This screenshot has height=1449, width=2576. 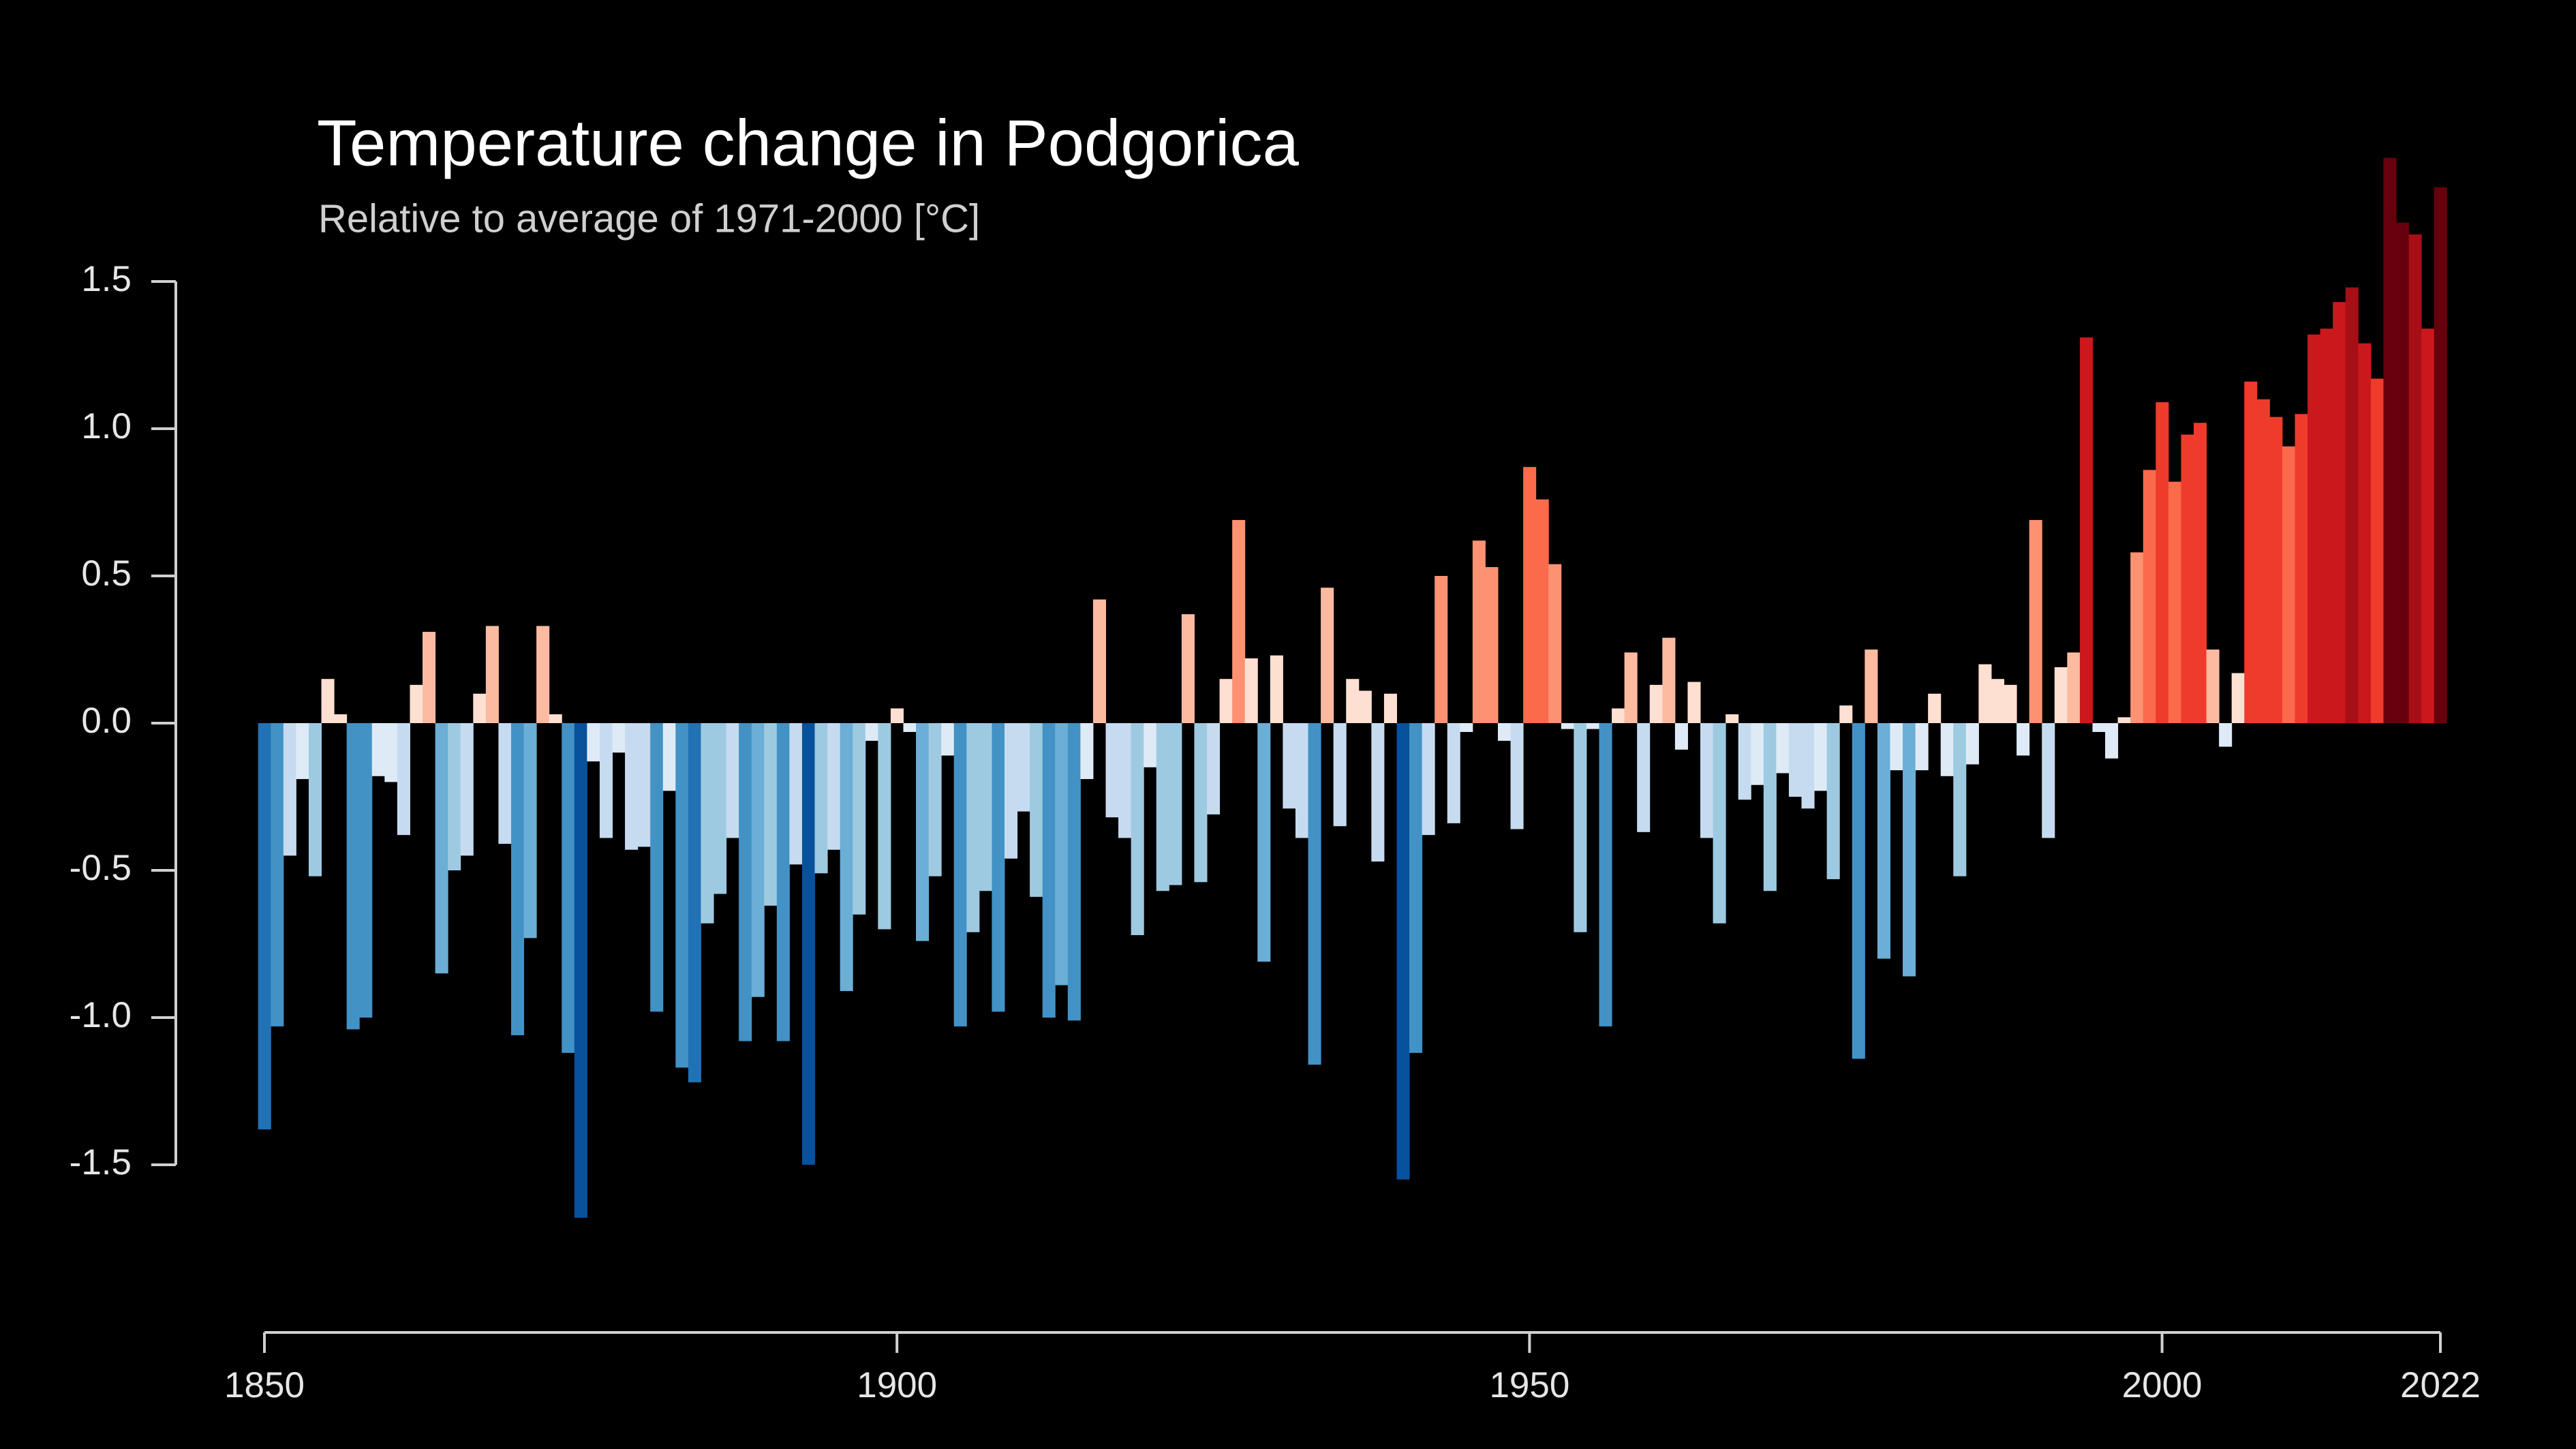 I want to click on x-tick-label: 2000, so click(x=2162, y=1385).